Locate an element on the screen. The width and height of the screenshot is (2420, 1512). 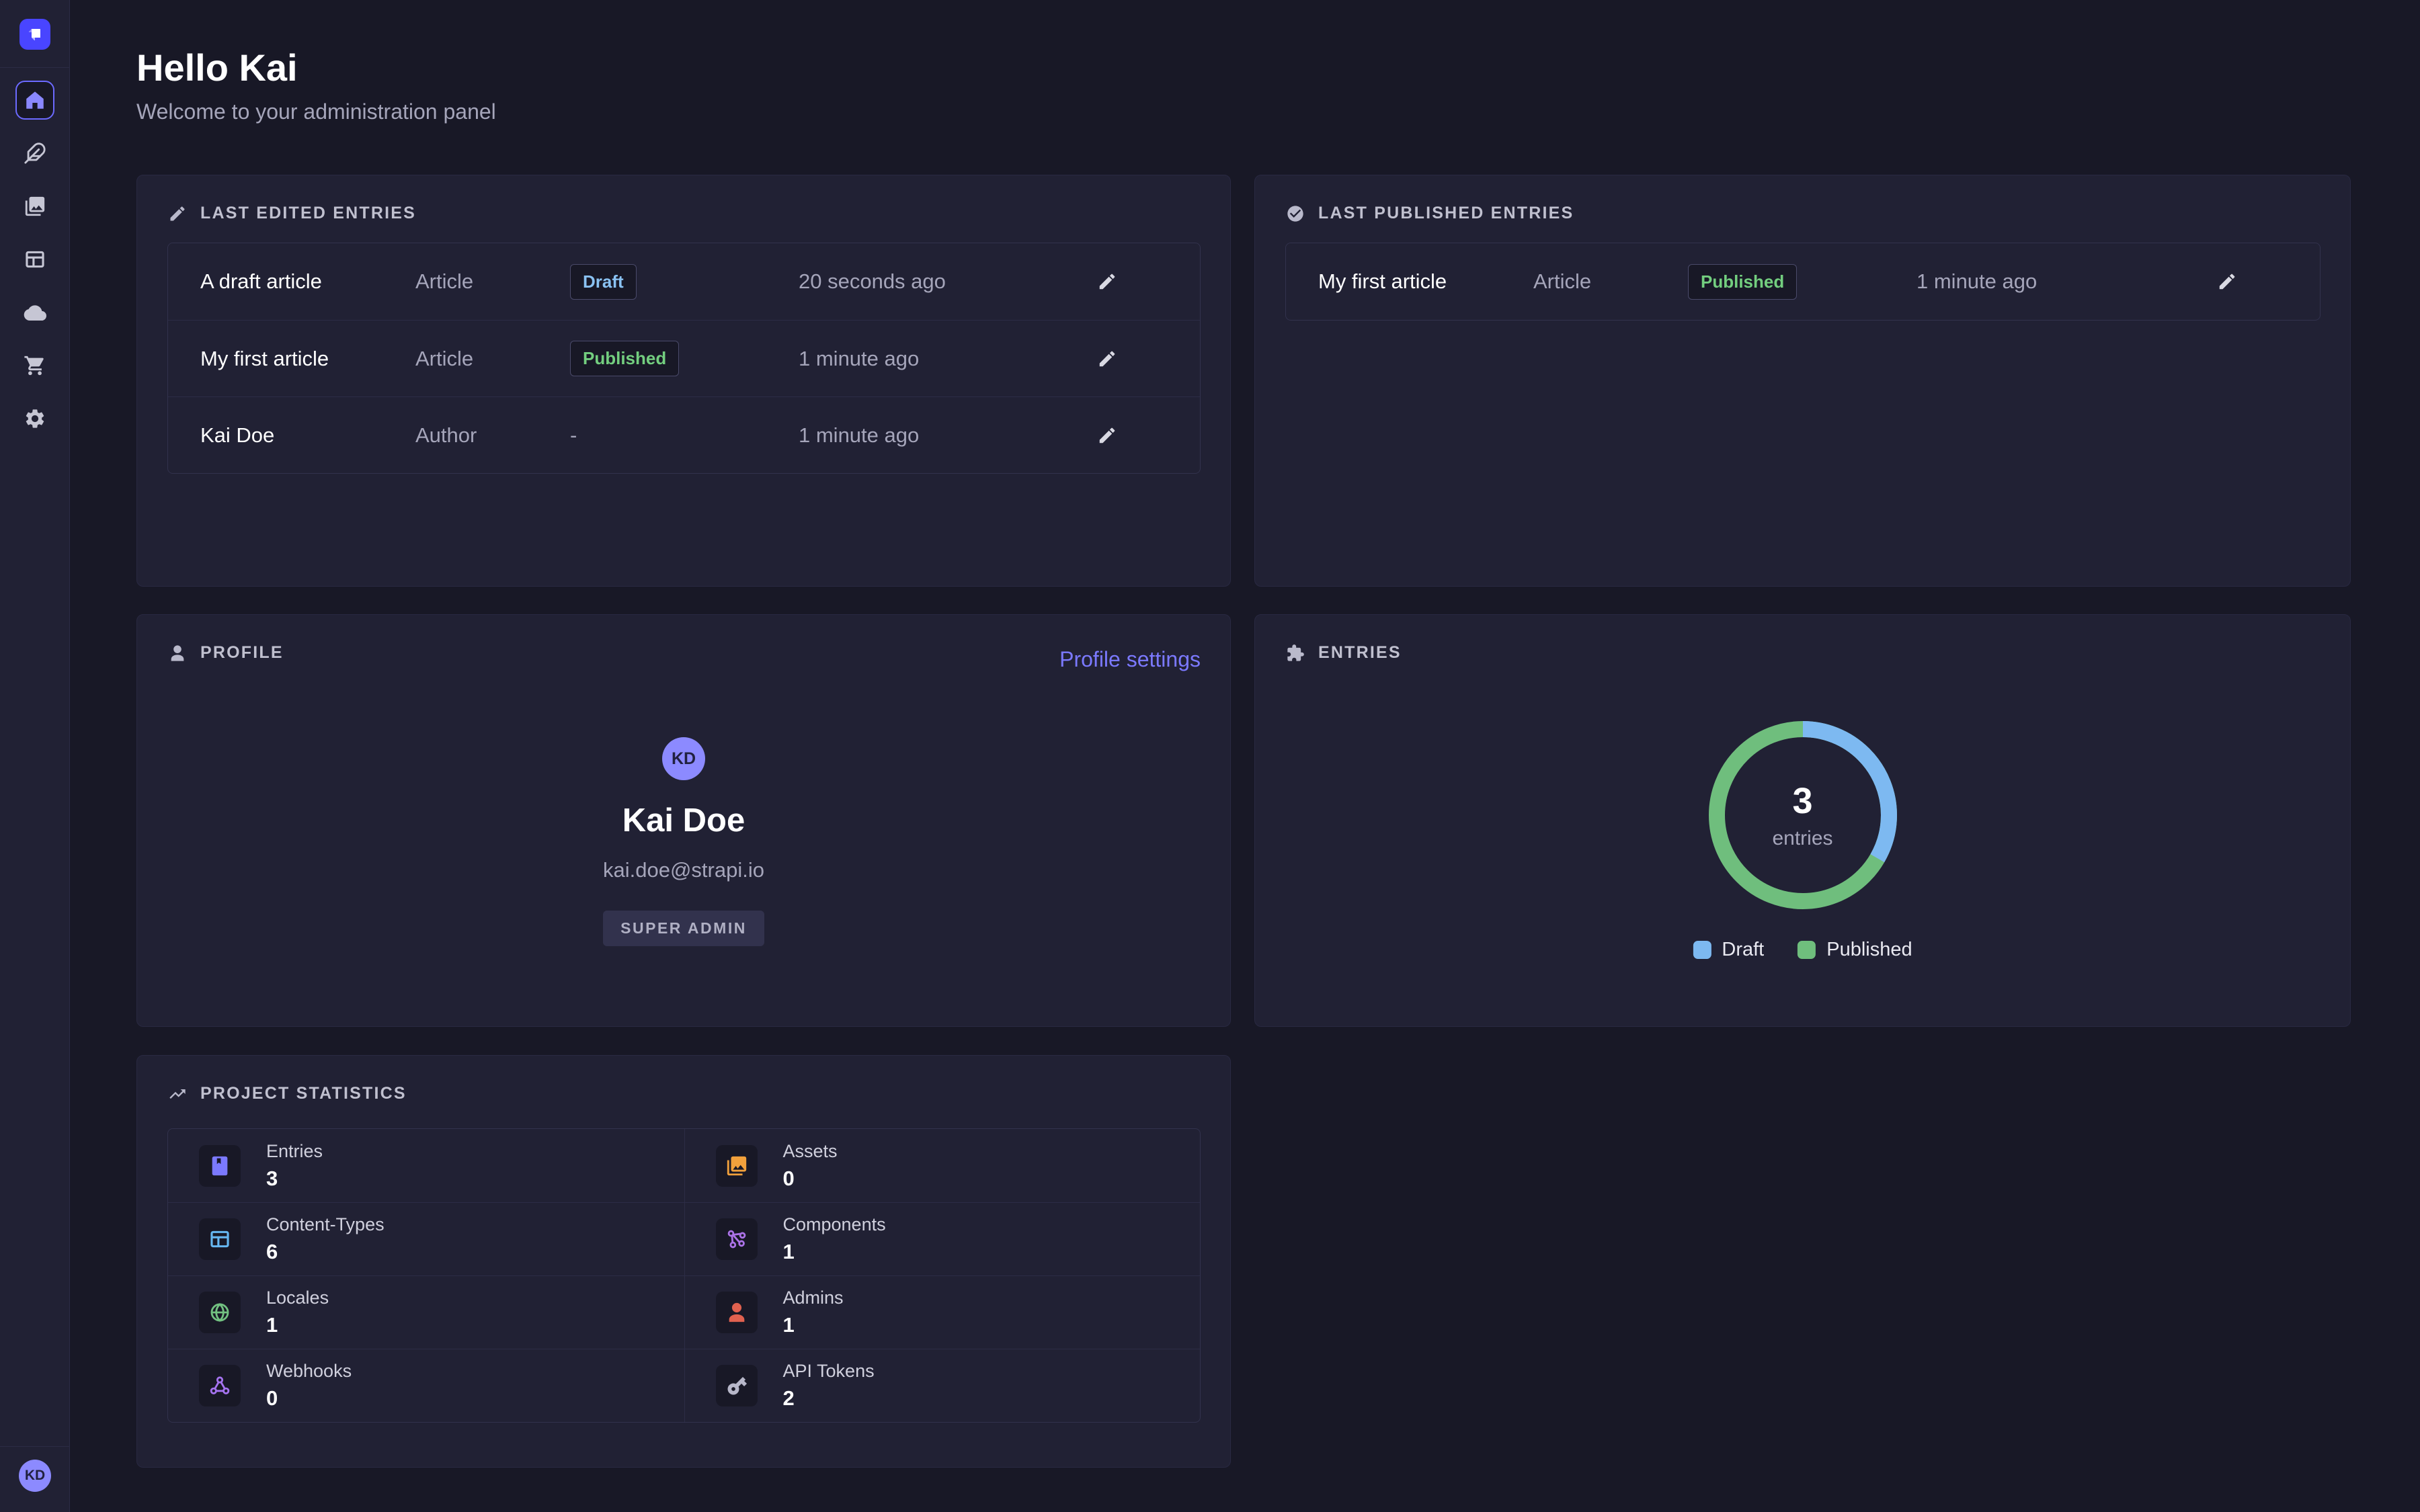
stat-value: 3 is located at coordinates (272, 1178).